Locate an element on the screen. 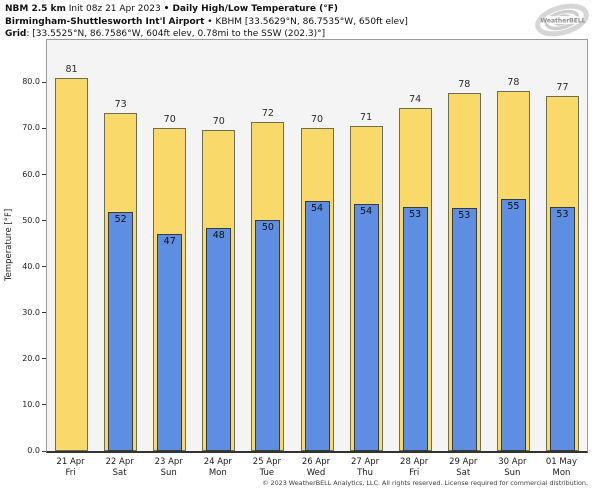 The image size is (600, 493). x-tick-label: 25 Apr Tue is located at coordinates (267, 467).